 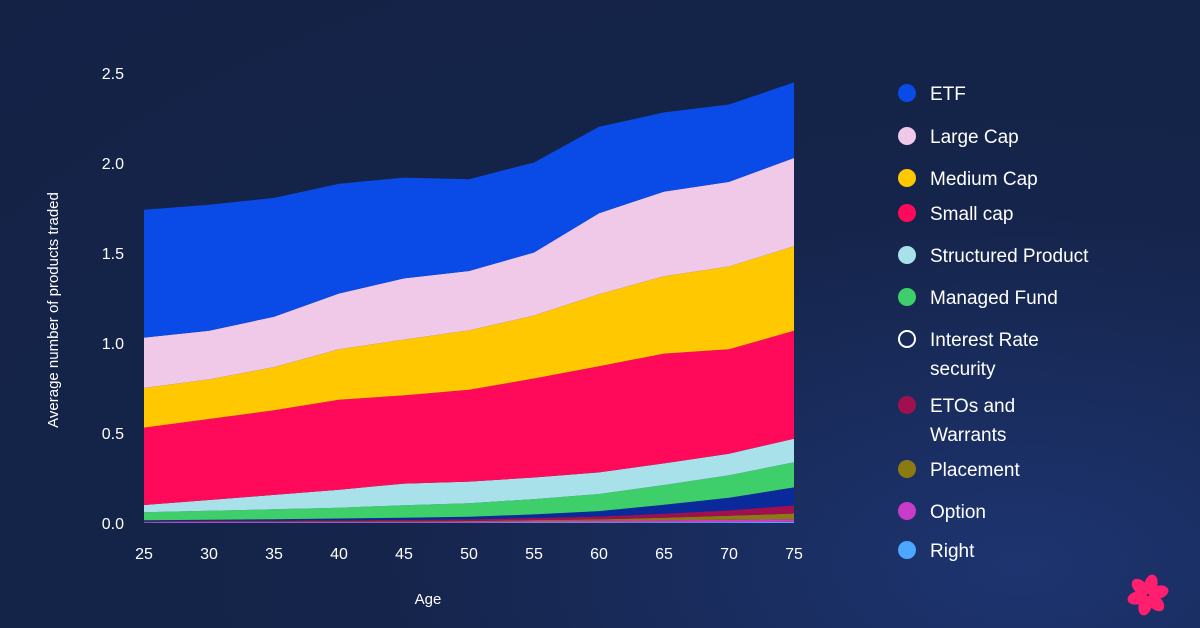 I want to click on x-tick-label: 25, so click(x=144, y=554).